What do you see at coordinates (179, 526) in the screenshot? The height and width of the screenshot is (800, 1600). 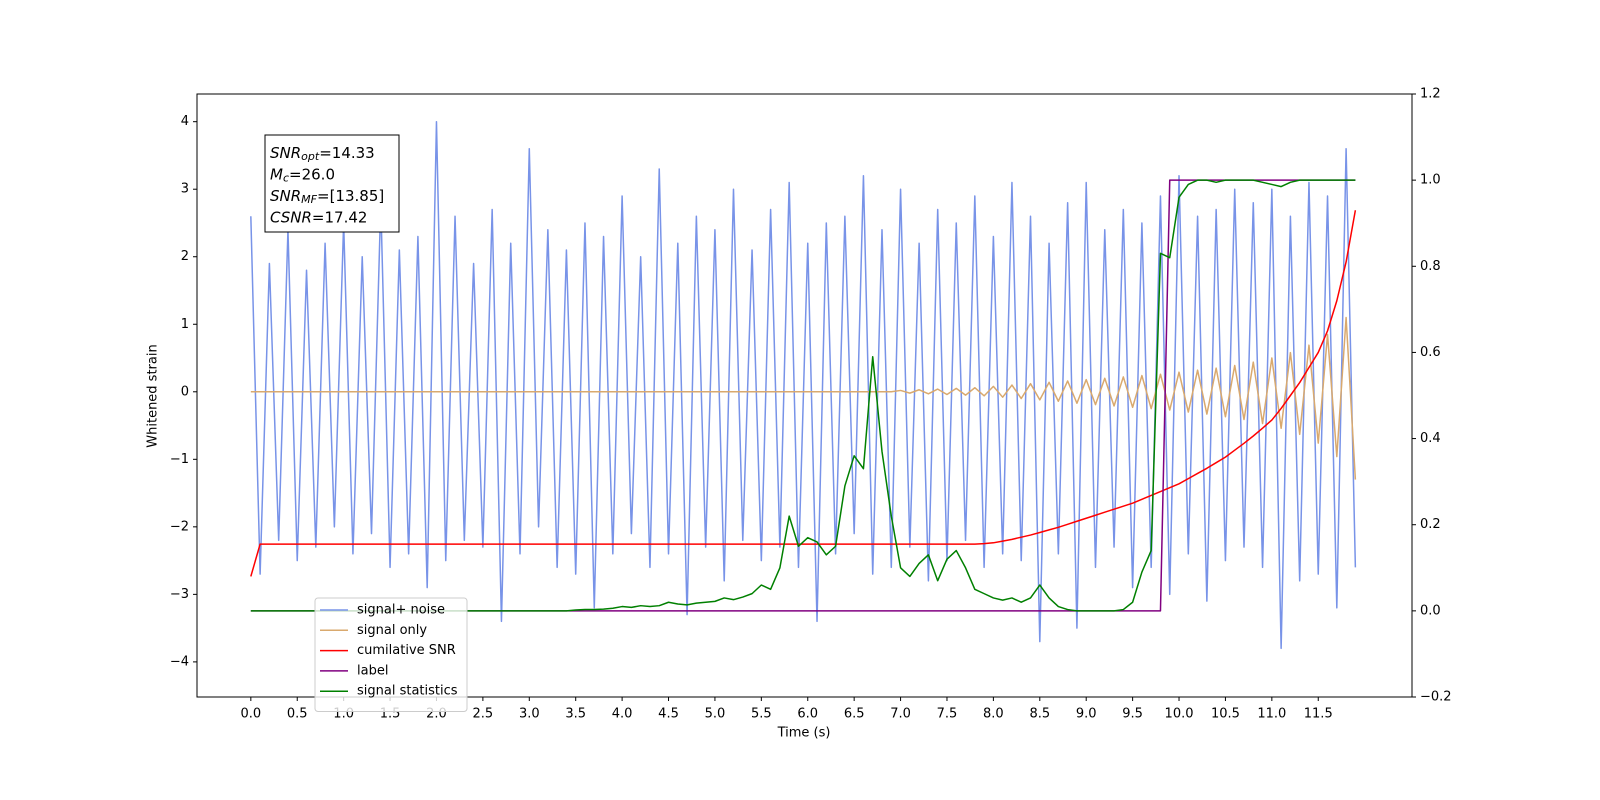 I see `y-tick-label: −2` at bounding box center [179, 526].